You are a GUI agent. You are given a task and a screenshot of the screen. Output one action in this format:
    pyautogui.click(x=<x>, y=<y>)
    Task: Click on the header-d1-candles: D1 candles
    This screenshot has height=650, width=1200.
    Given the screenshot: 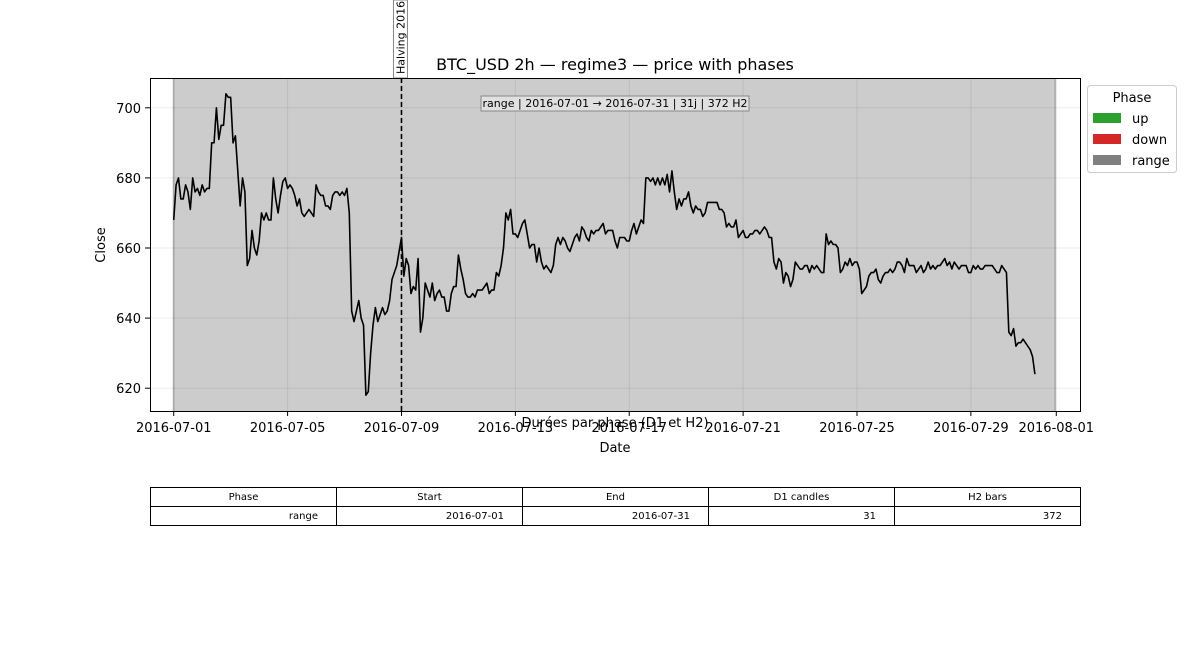 What is the action you would take?
    pyautogui.click(x=801, y=497)
    